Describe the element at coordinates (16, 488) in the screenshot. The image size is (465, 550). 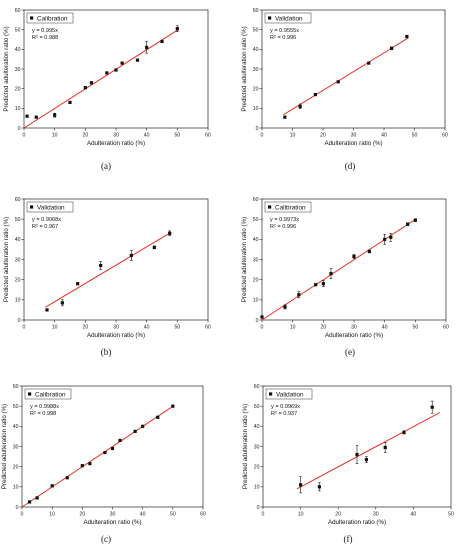
I see `y-tick-label: 10` at that location.